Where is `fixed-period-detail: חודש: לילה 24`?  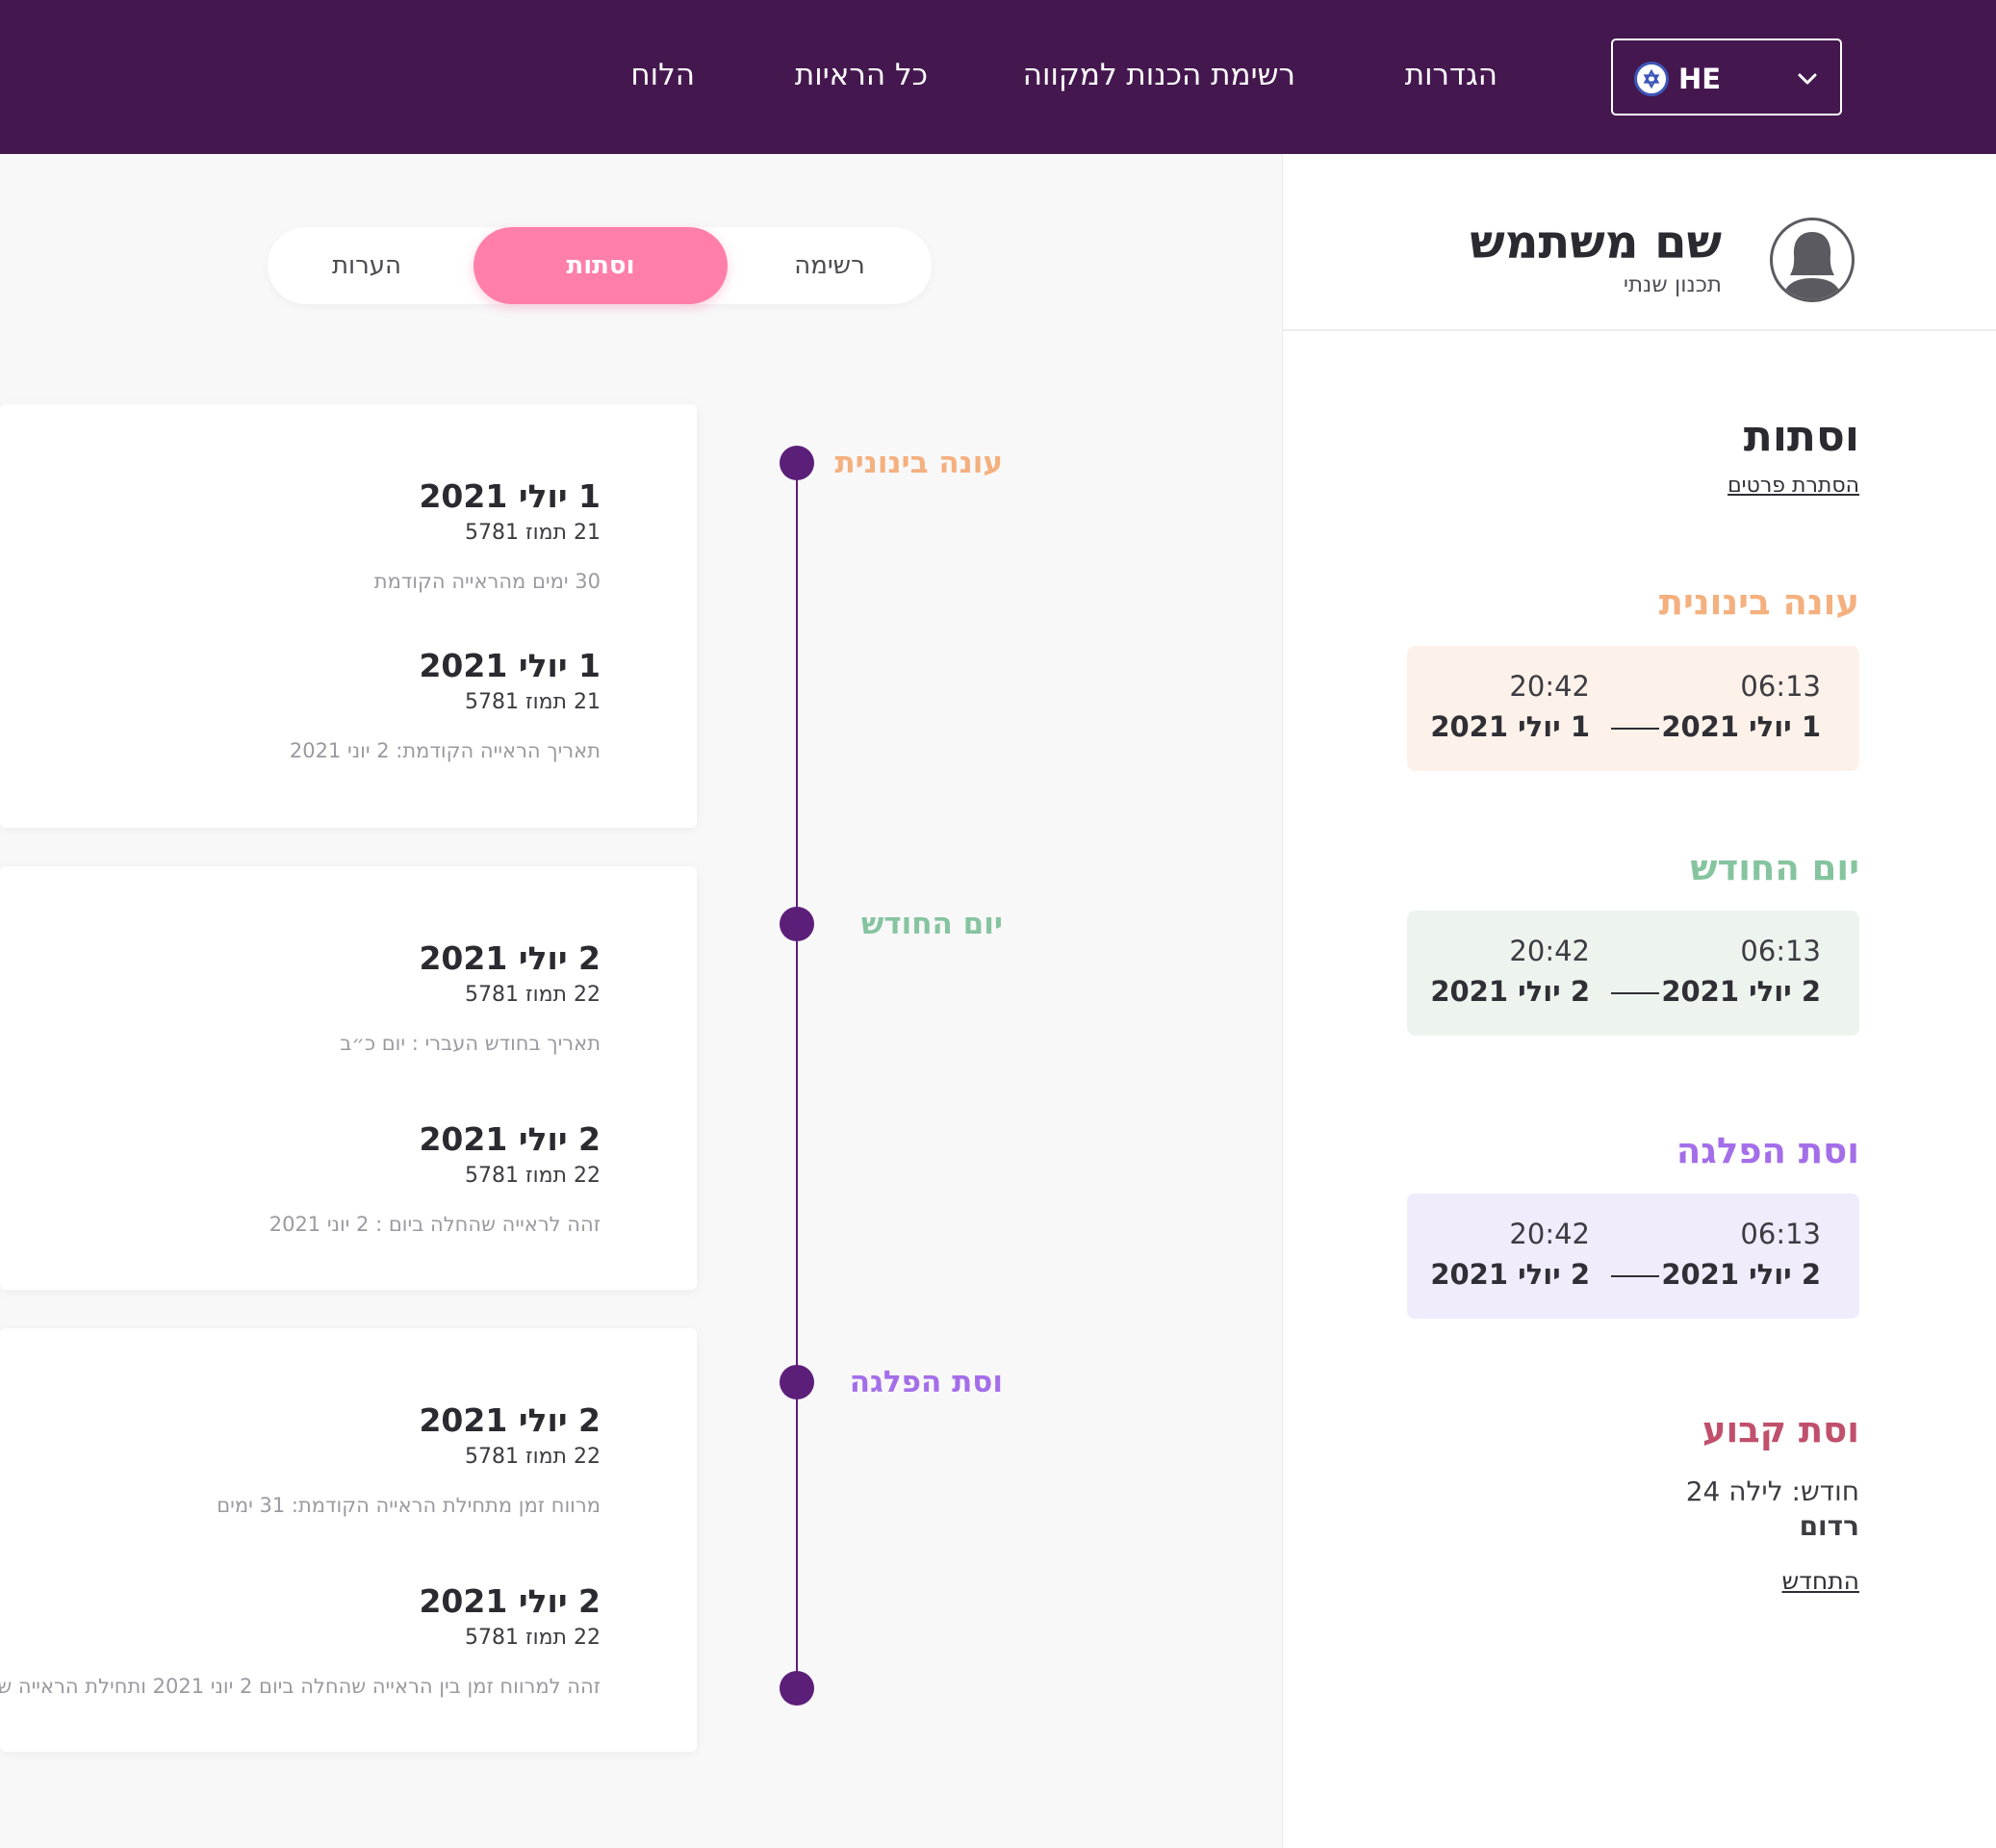
fixed-period-detail: חודש: לילה 24 is located at coordinates (1772, 1491).